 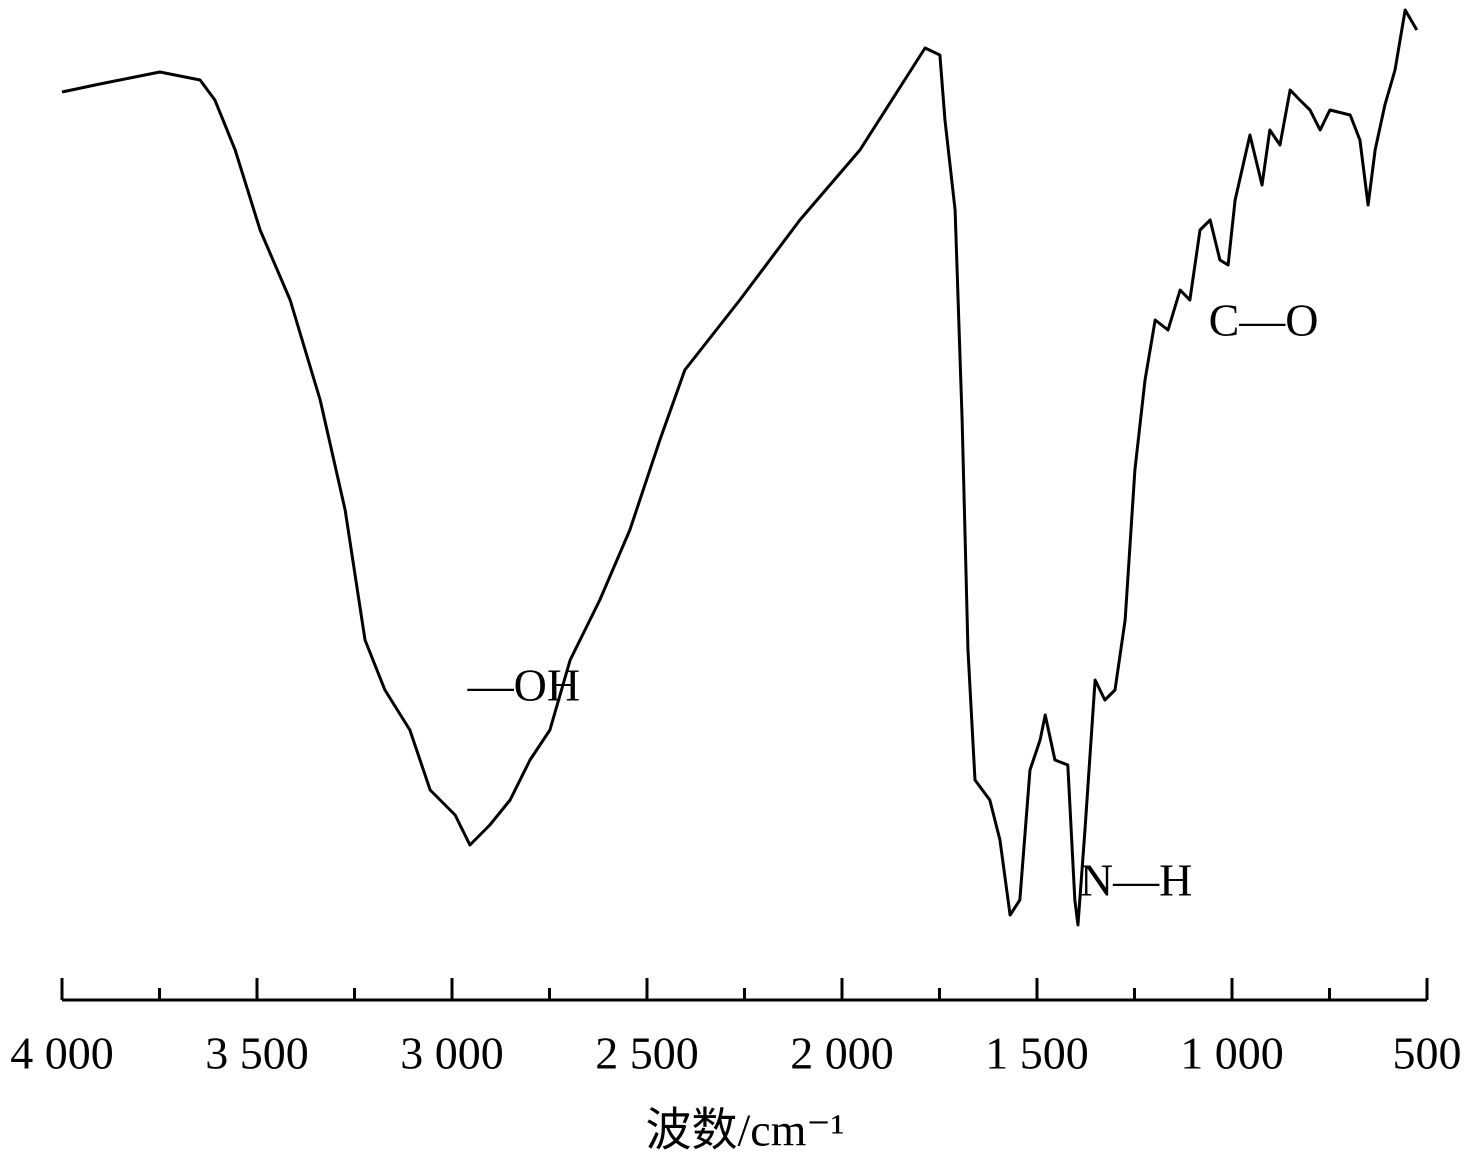 What do you see at coordinates (1037, 1053) in the screenshot?
I see `x-tick-label: 1 500` at bounding box center [1037, 1053].